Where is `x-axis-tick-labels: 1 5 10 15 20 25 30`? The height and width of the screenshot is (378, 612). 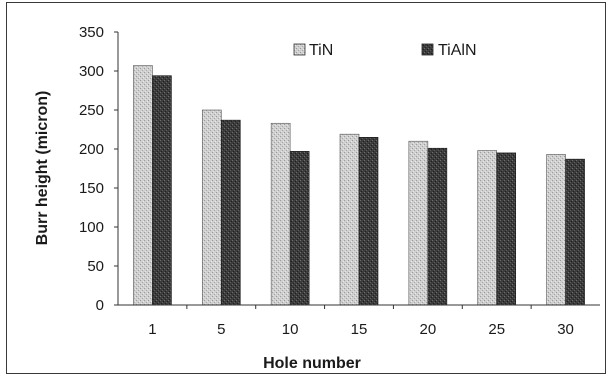
x-axis-tick-labels: 1 5 10 15 20 25 30 is located at coordinates (361, 329).